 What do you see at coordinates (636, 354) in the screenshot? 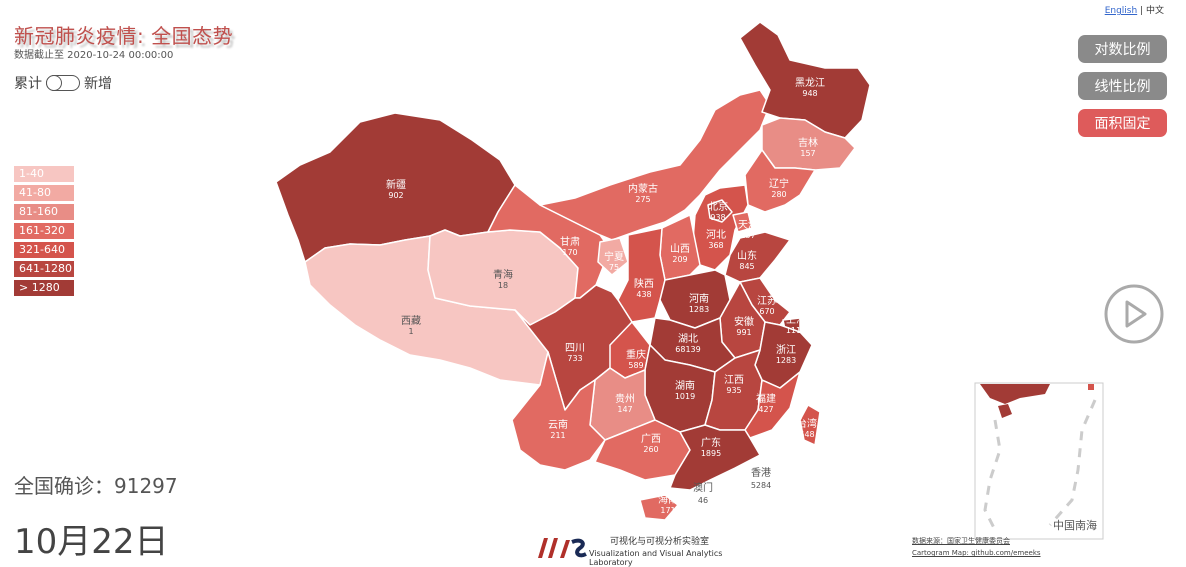
I see `label-chongqing-name: 重庆` at bounding box center [636, 354].